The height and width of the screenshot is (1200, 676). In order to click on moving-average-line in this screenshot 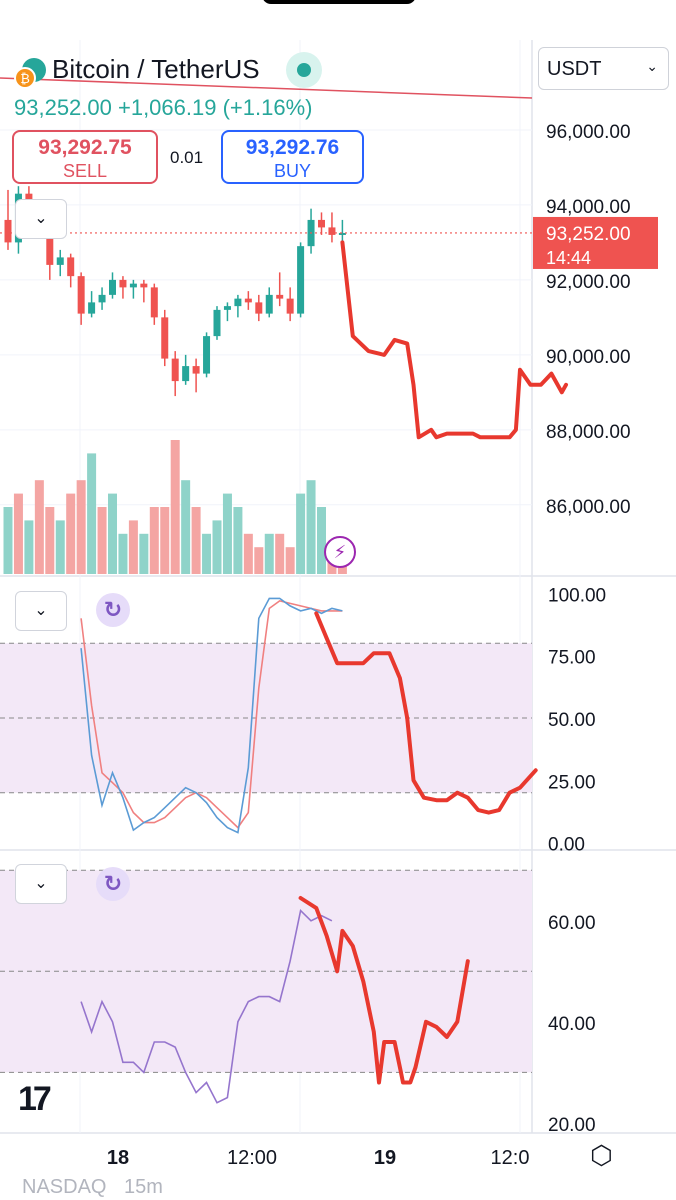, I will do `click(266, 88)`.